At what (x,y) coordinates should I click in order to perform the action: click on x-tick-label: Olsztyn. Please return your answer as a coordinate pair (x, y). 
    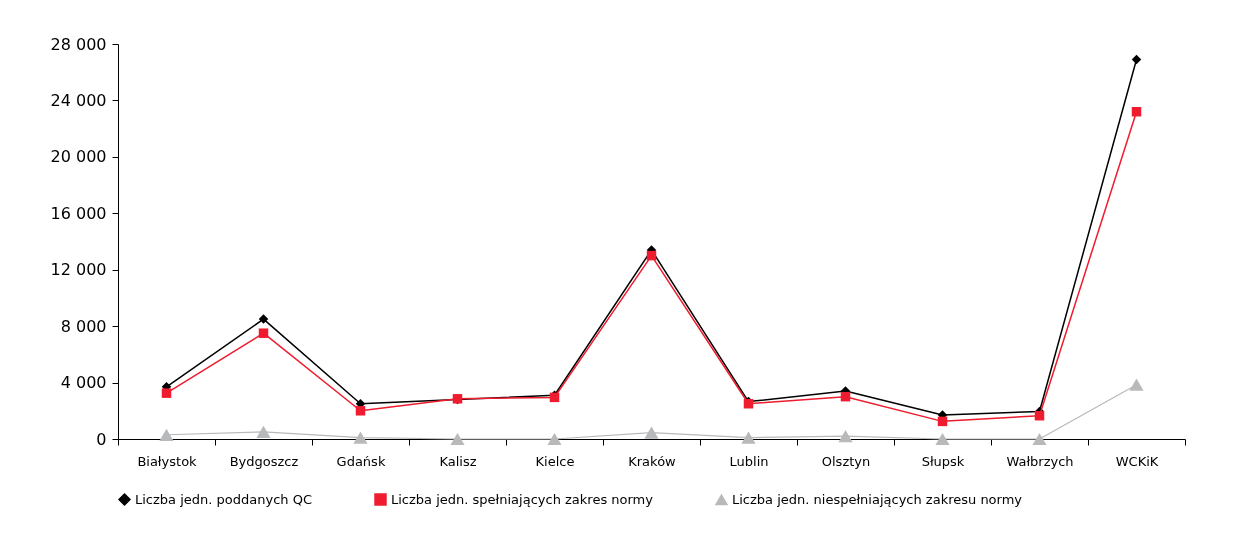
    Looking at the image, I should click on (846, 461).